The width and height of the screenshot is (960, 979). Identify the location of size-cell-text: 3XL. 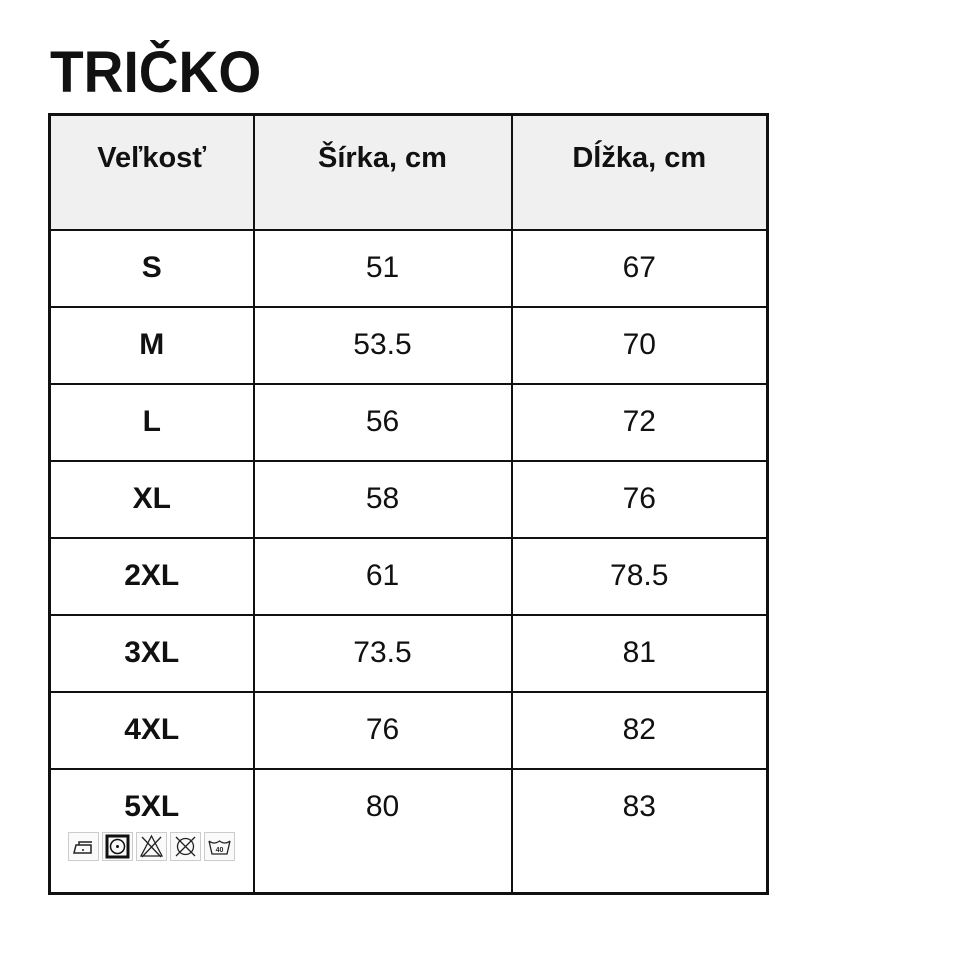
(152, 652).